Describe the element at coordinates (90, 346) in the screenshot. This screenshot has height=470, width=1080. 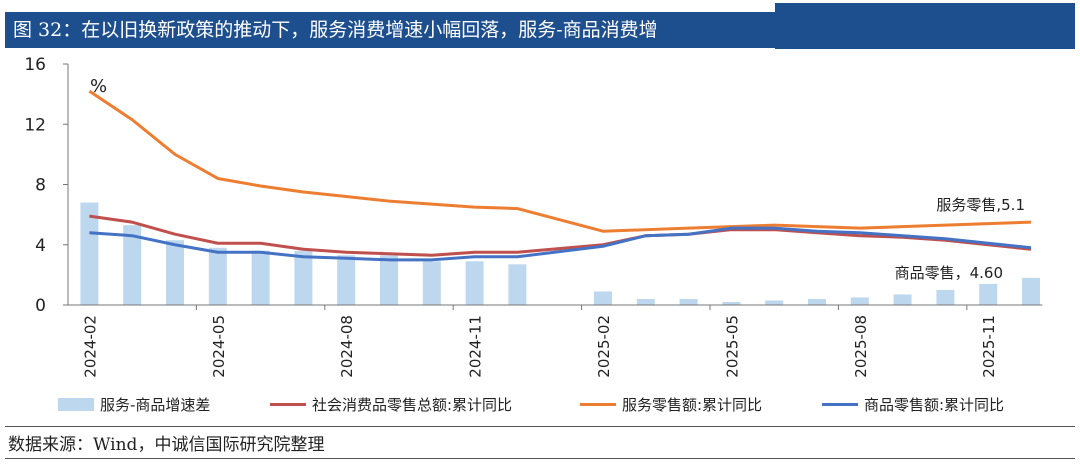
I see `x-tick-label: 2024-02` at that location.